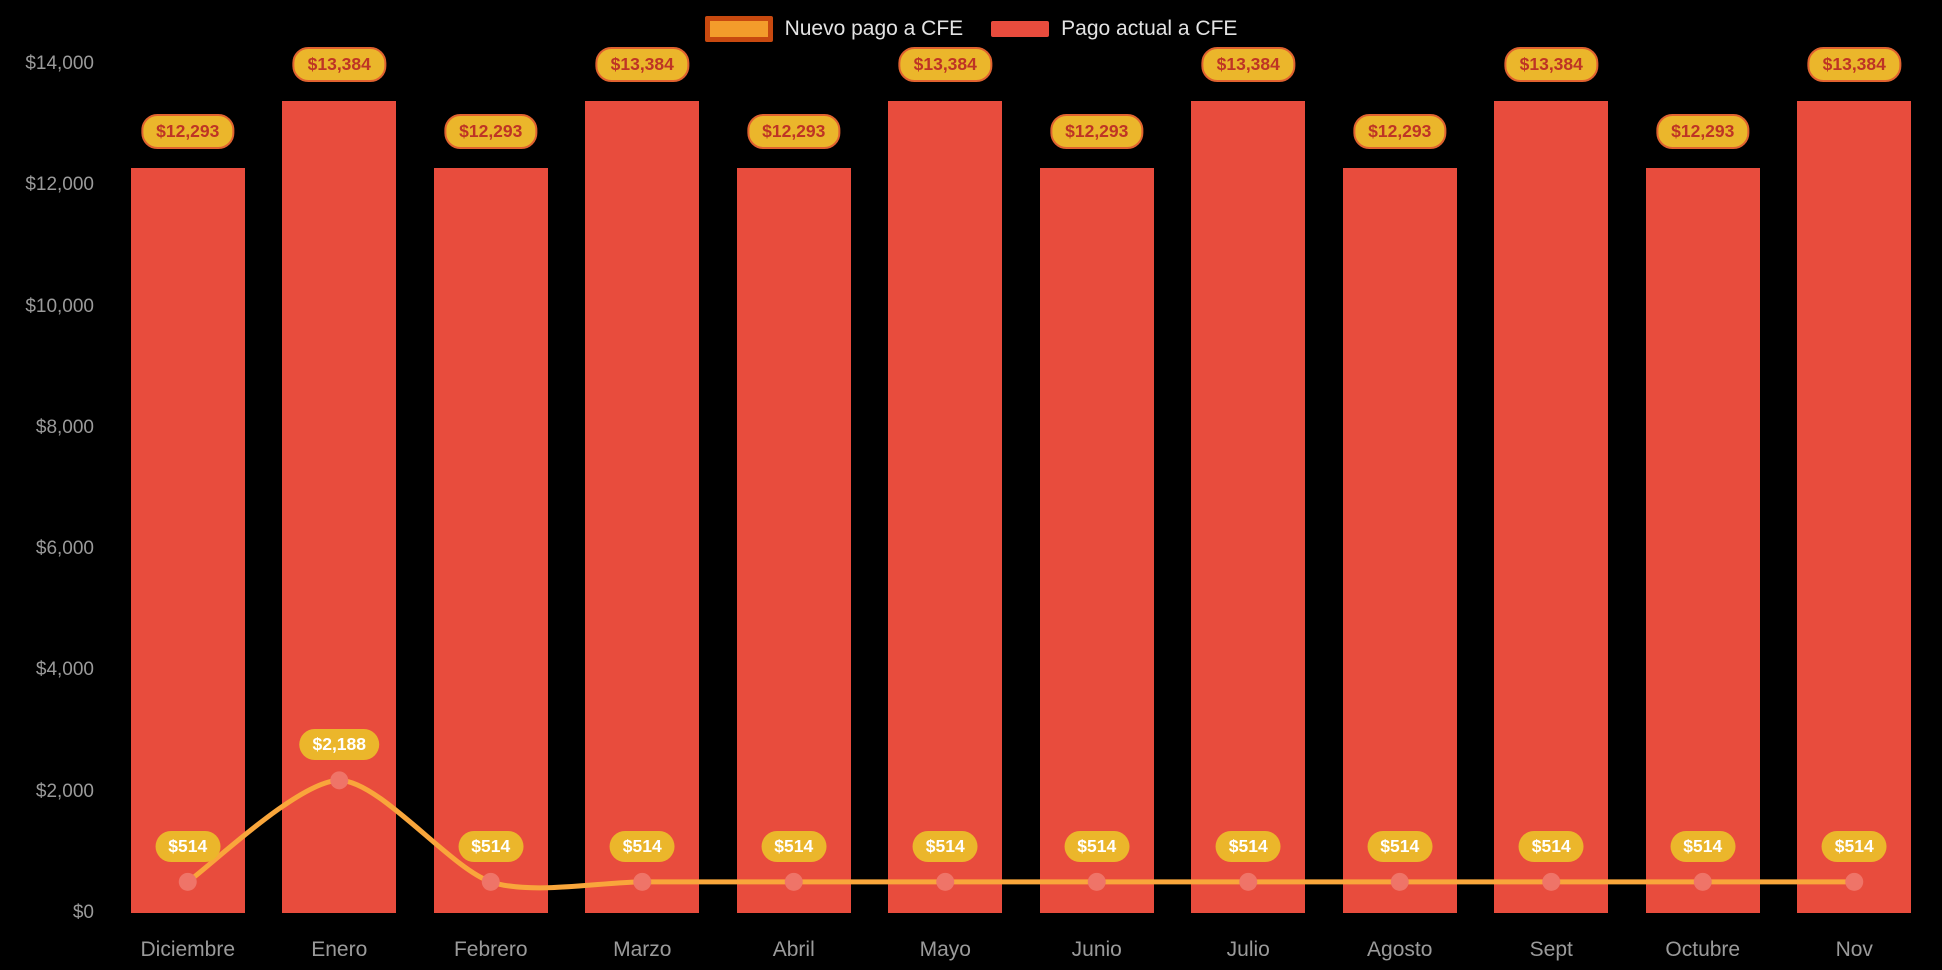 This screenshot has width=1942, height=970. I want to click on legend: Nuevo pago a CFE Pago actual a CFE, so click(971, 29).